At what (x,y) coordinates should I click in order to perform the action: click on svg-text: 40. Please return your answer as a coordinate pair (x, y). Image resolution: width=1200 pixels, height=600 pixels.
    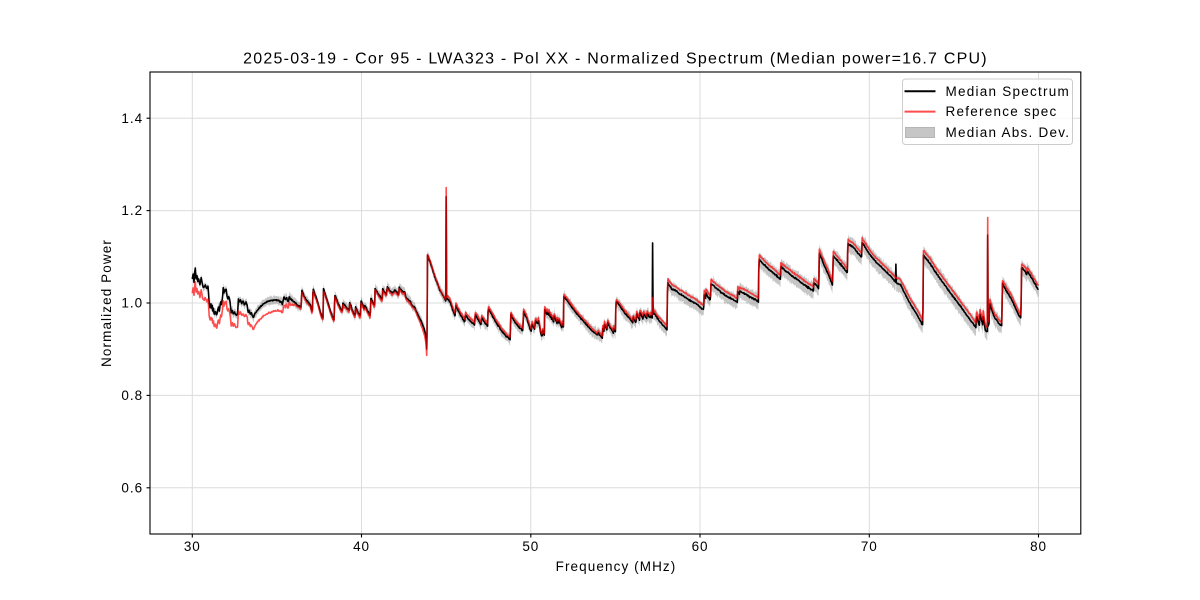
    Looking at the image, I should click on (361, 546).